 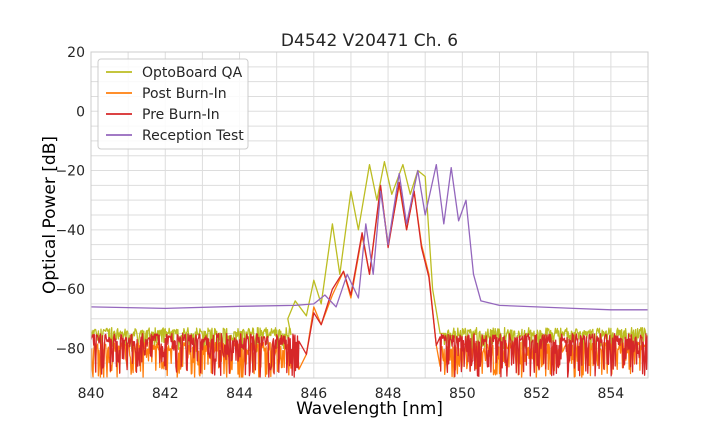 I want to click on x-axis-label: Wavelength [nm], so click(x=369, y=409).